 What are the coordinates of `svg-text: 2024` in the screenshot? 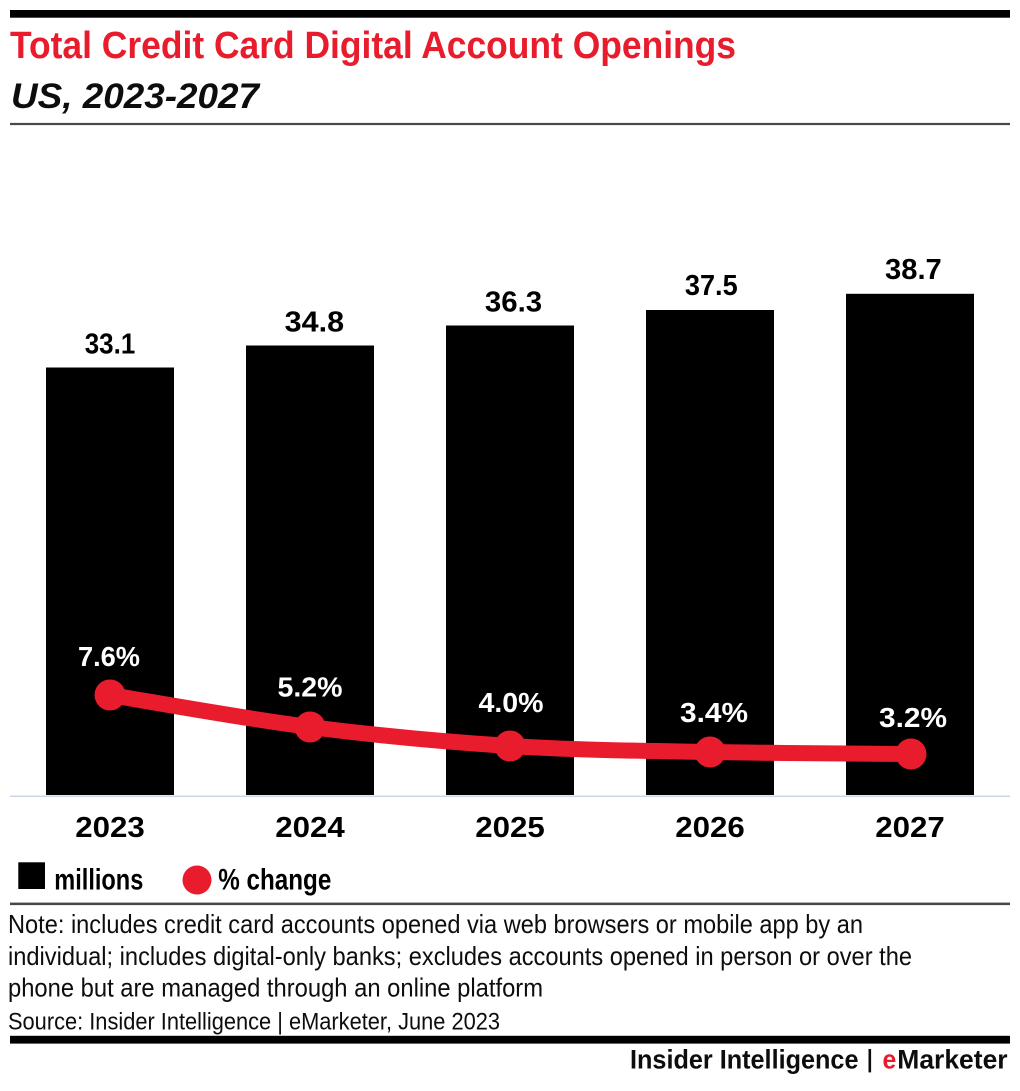 It's located at (310, 828).